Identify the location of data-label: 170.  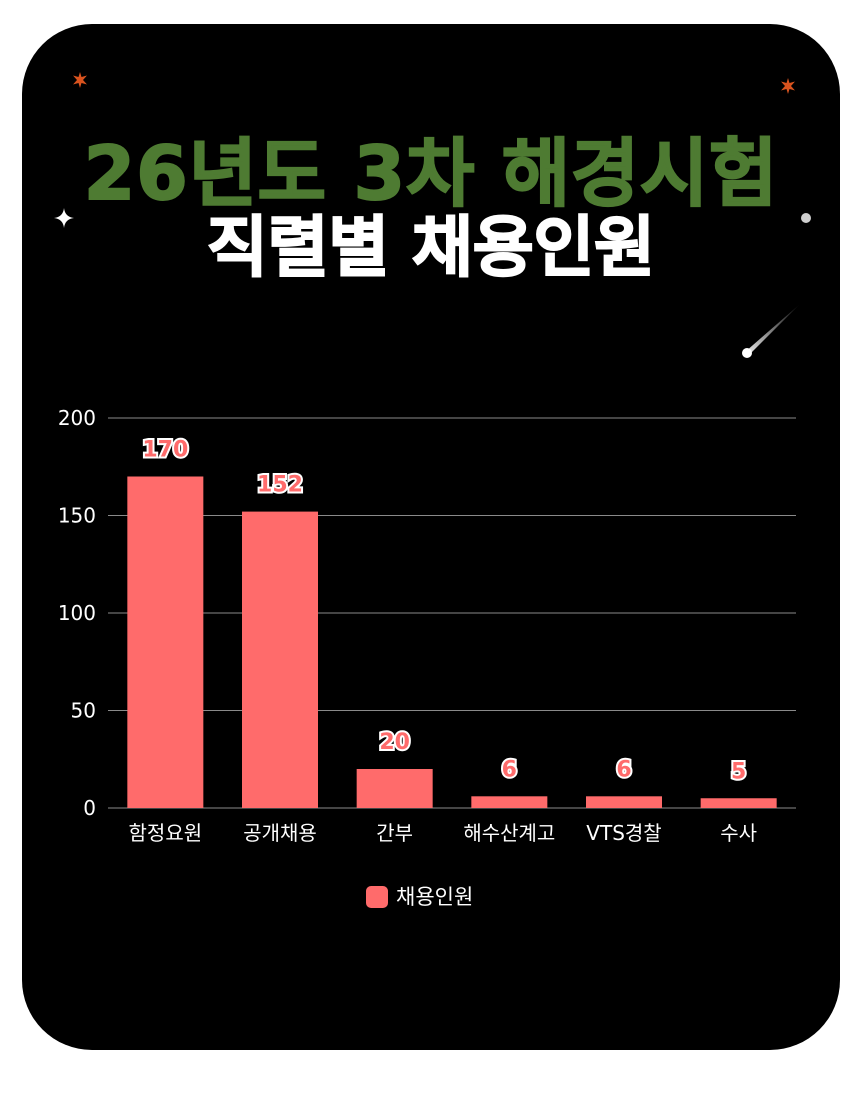
(165, 450).